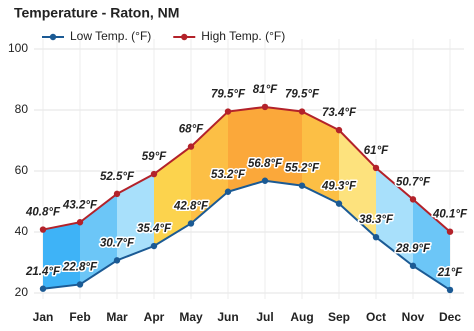 The height and width of the screenshot is (331, 474). Describe the element at coordinates (18, 48) in the screenshot. I see `y-tick-label: 100` at that location.